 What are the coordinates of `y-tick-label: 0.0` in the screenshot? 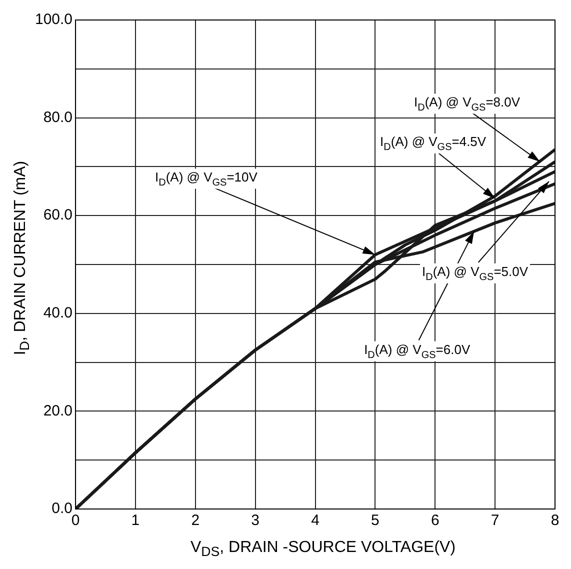 It's located at (62, 509).